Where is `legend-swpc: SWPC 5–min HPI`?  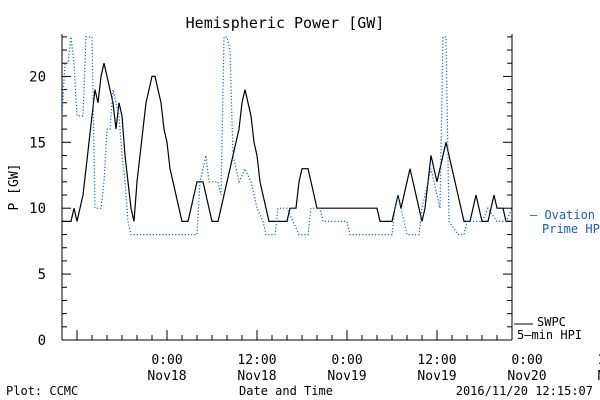 legend-swpc: SWPC 5–min HPI is located at coordinates (548, 328).